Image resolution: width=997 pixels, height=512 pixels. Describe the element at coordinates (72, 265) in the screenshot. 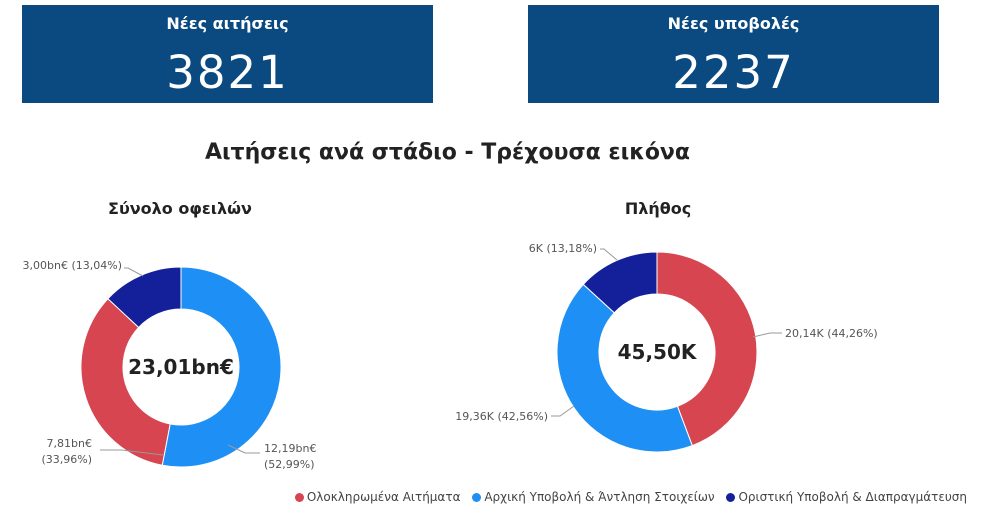

I see `data-label: 3,00bn€ (13,04%)` at that location.